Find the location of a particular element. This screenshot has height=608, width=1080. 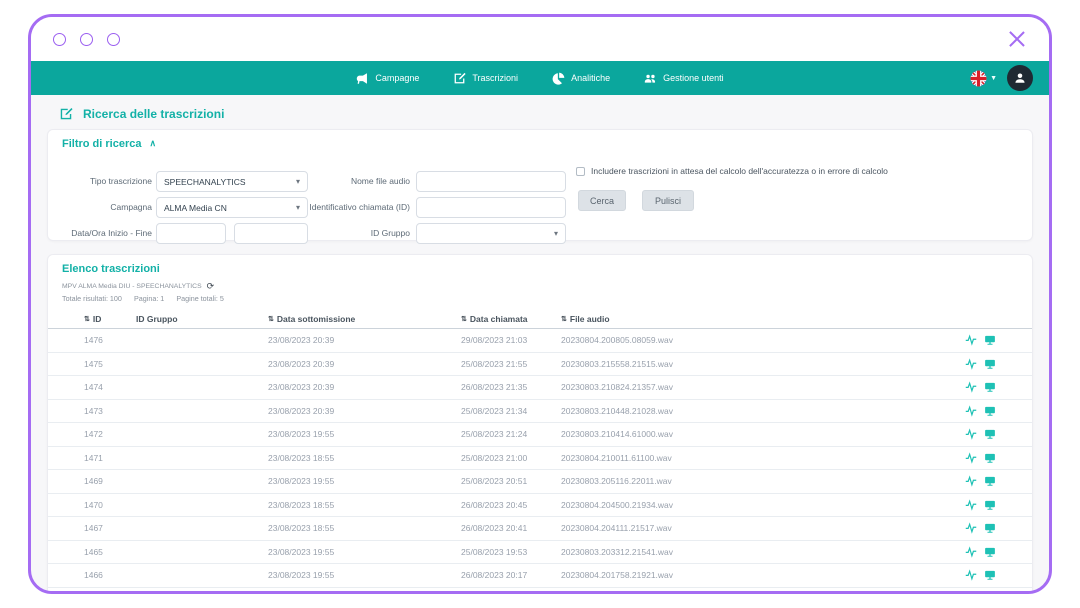

nav-item-campagne: Campagne is located at coordinates (387, 78).